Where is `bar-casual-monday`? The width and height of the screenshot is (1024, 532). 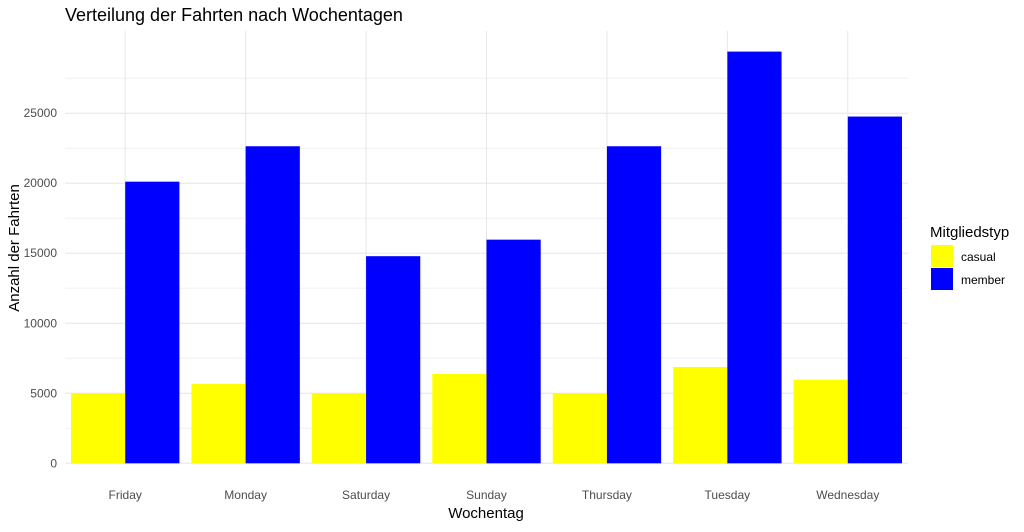
bar-casual-monday is located at coordinates (218, 424).